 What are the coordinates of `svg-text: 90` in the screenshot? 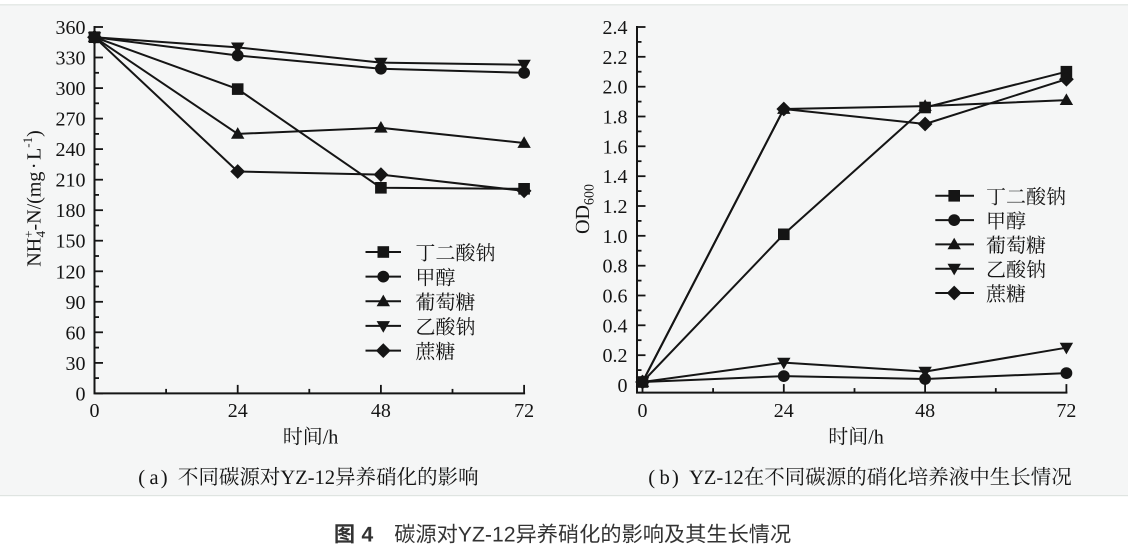 It's located at (76, 303).